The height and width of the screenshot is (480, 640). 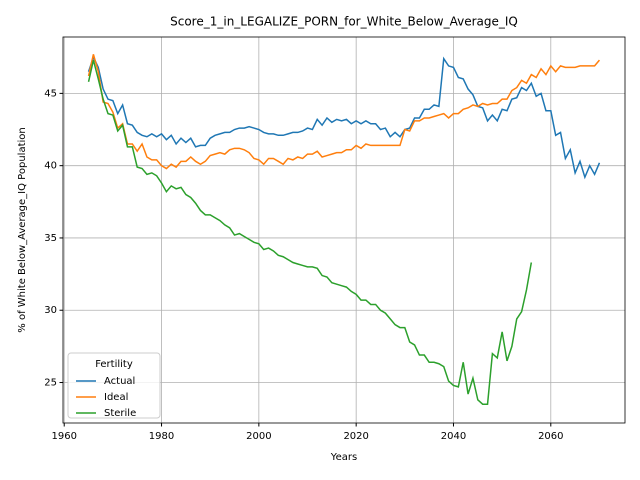 What do you see at coordinates (114, 364) in the screenshot?
I see `legend-title: Fertility` at bounding box center [114, 364].